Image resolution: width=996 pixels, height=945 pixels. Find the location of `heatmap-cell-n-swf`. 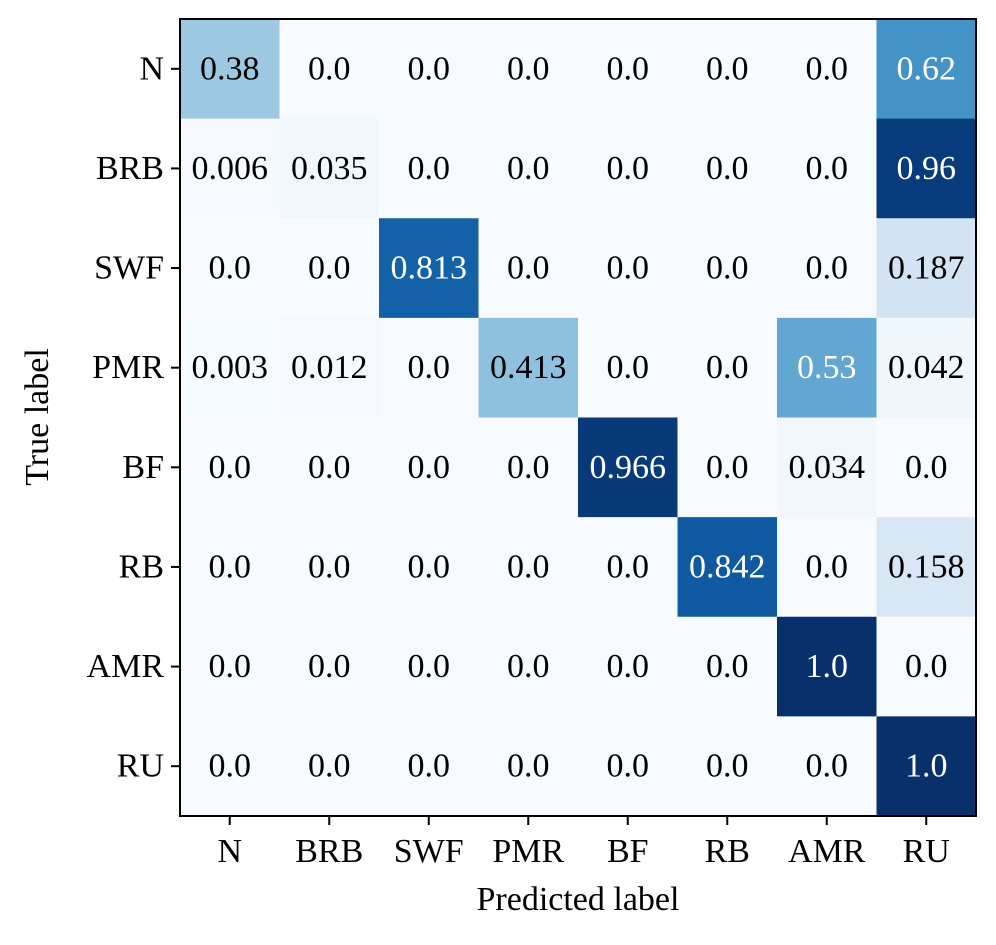

heatmap-cell-n-swf is located at coordinates (429, 69).